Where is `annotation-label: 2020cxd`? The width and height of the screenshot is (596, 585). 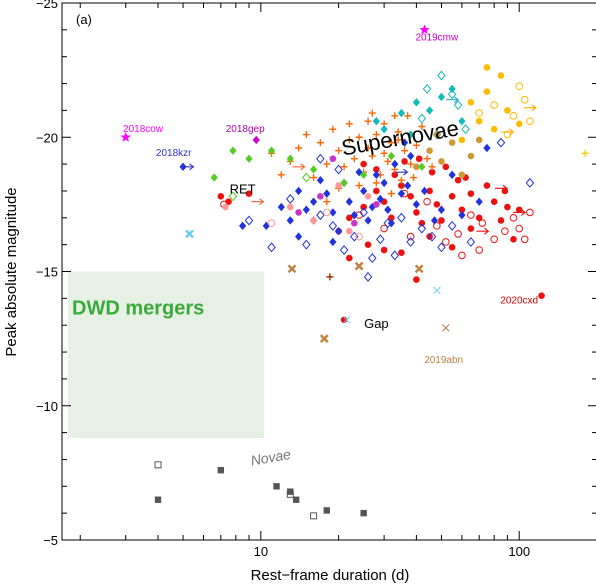 annotation-label: 2020cxd is located at coordinates (519, 301).